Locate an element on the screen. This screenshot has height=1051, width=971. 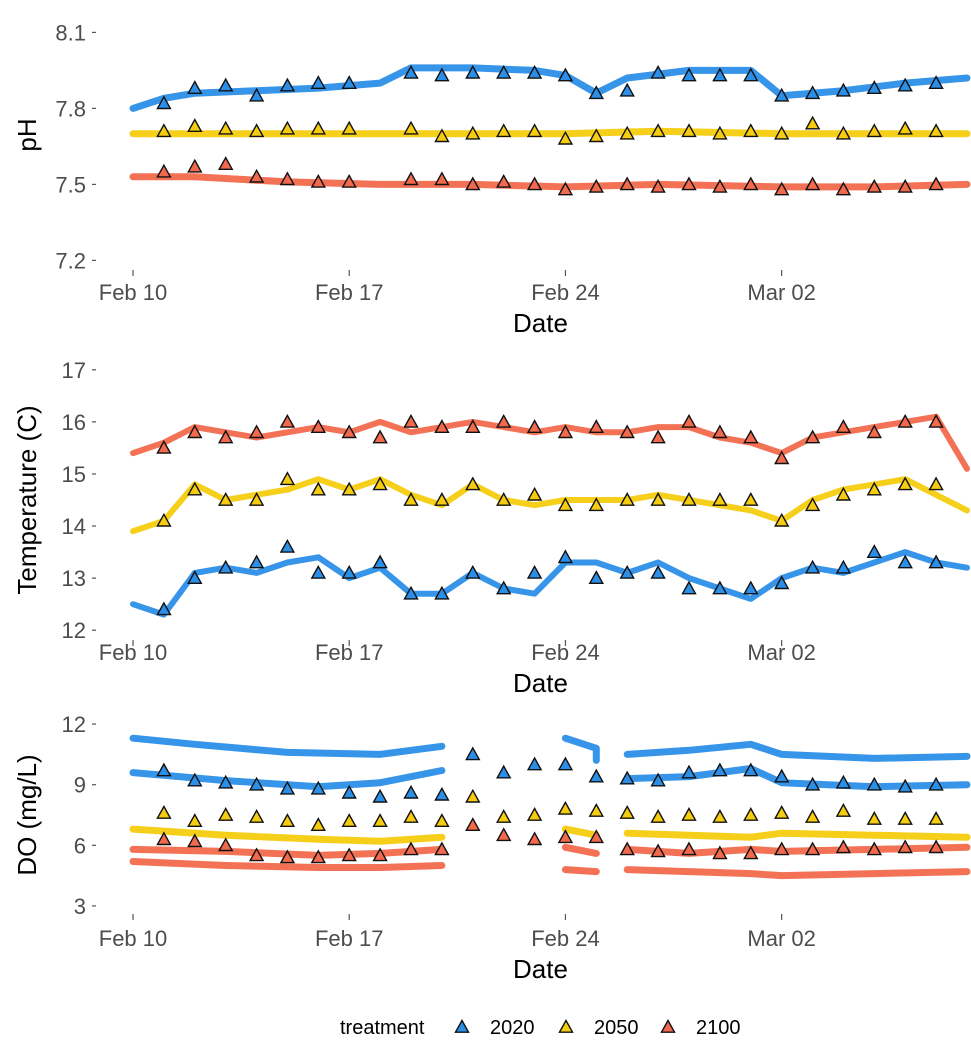
y-tick-label: 15 is located at coordinates (74, 474).